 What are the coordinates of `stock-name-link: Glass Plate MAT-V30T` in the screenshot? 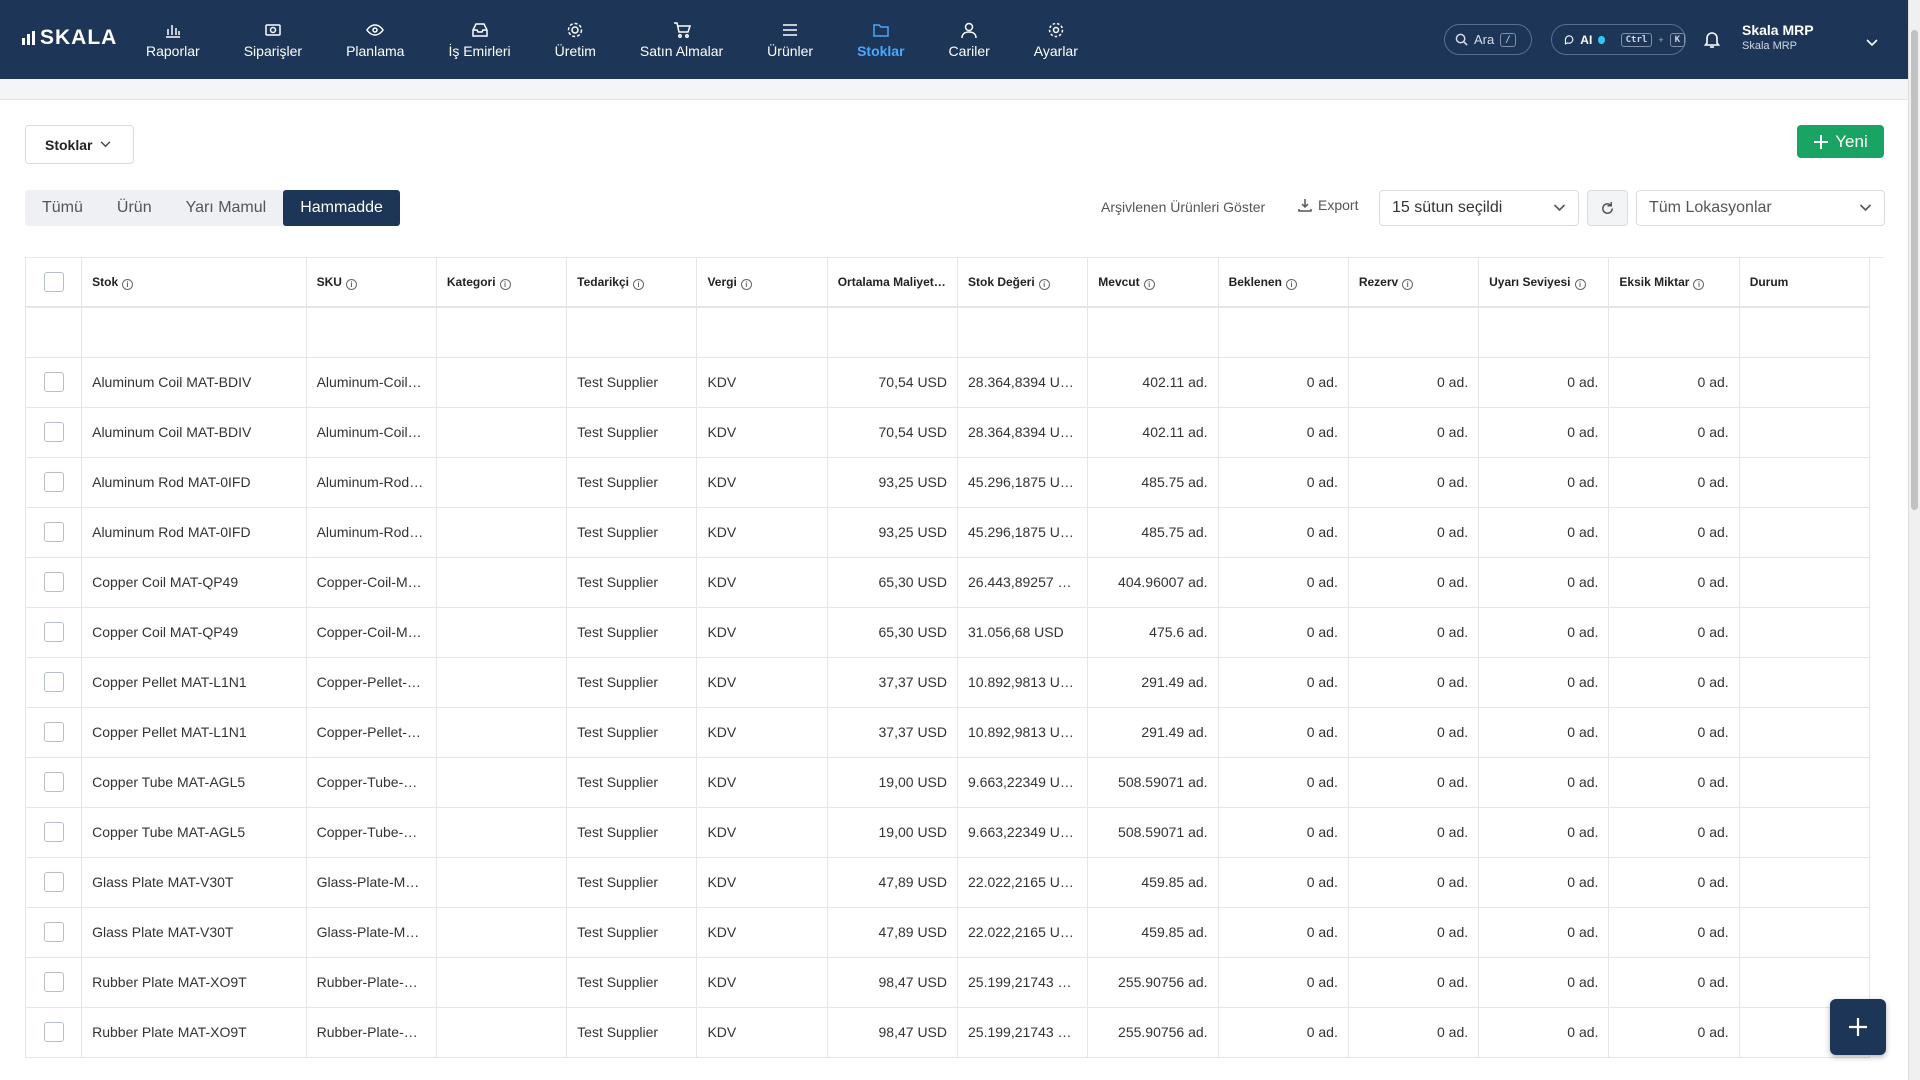 It's located at (194, 882).